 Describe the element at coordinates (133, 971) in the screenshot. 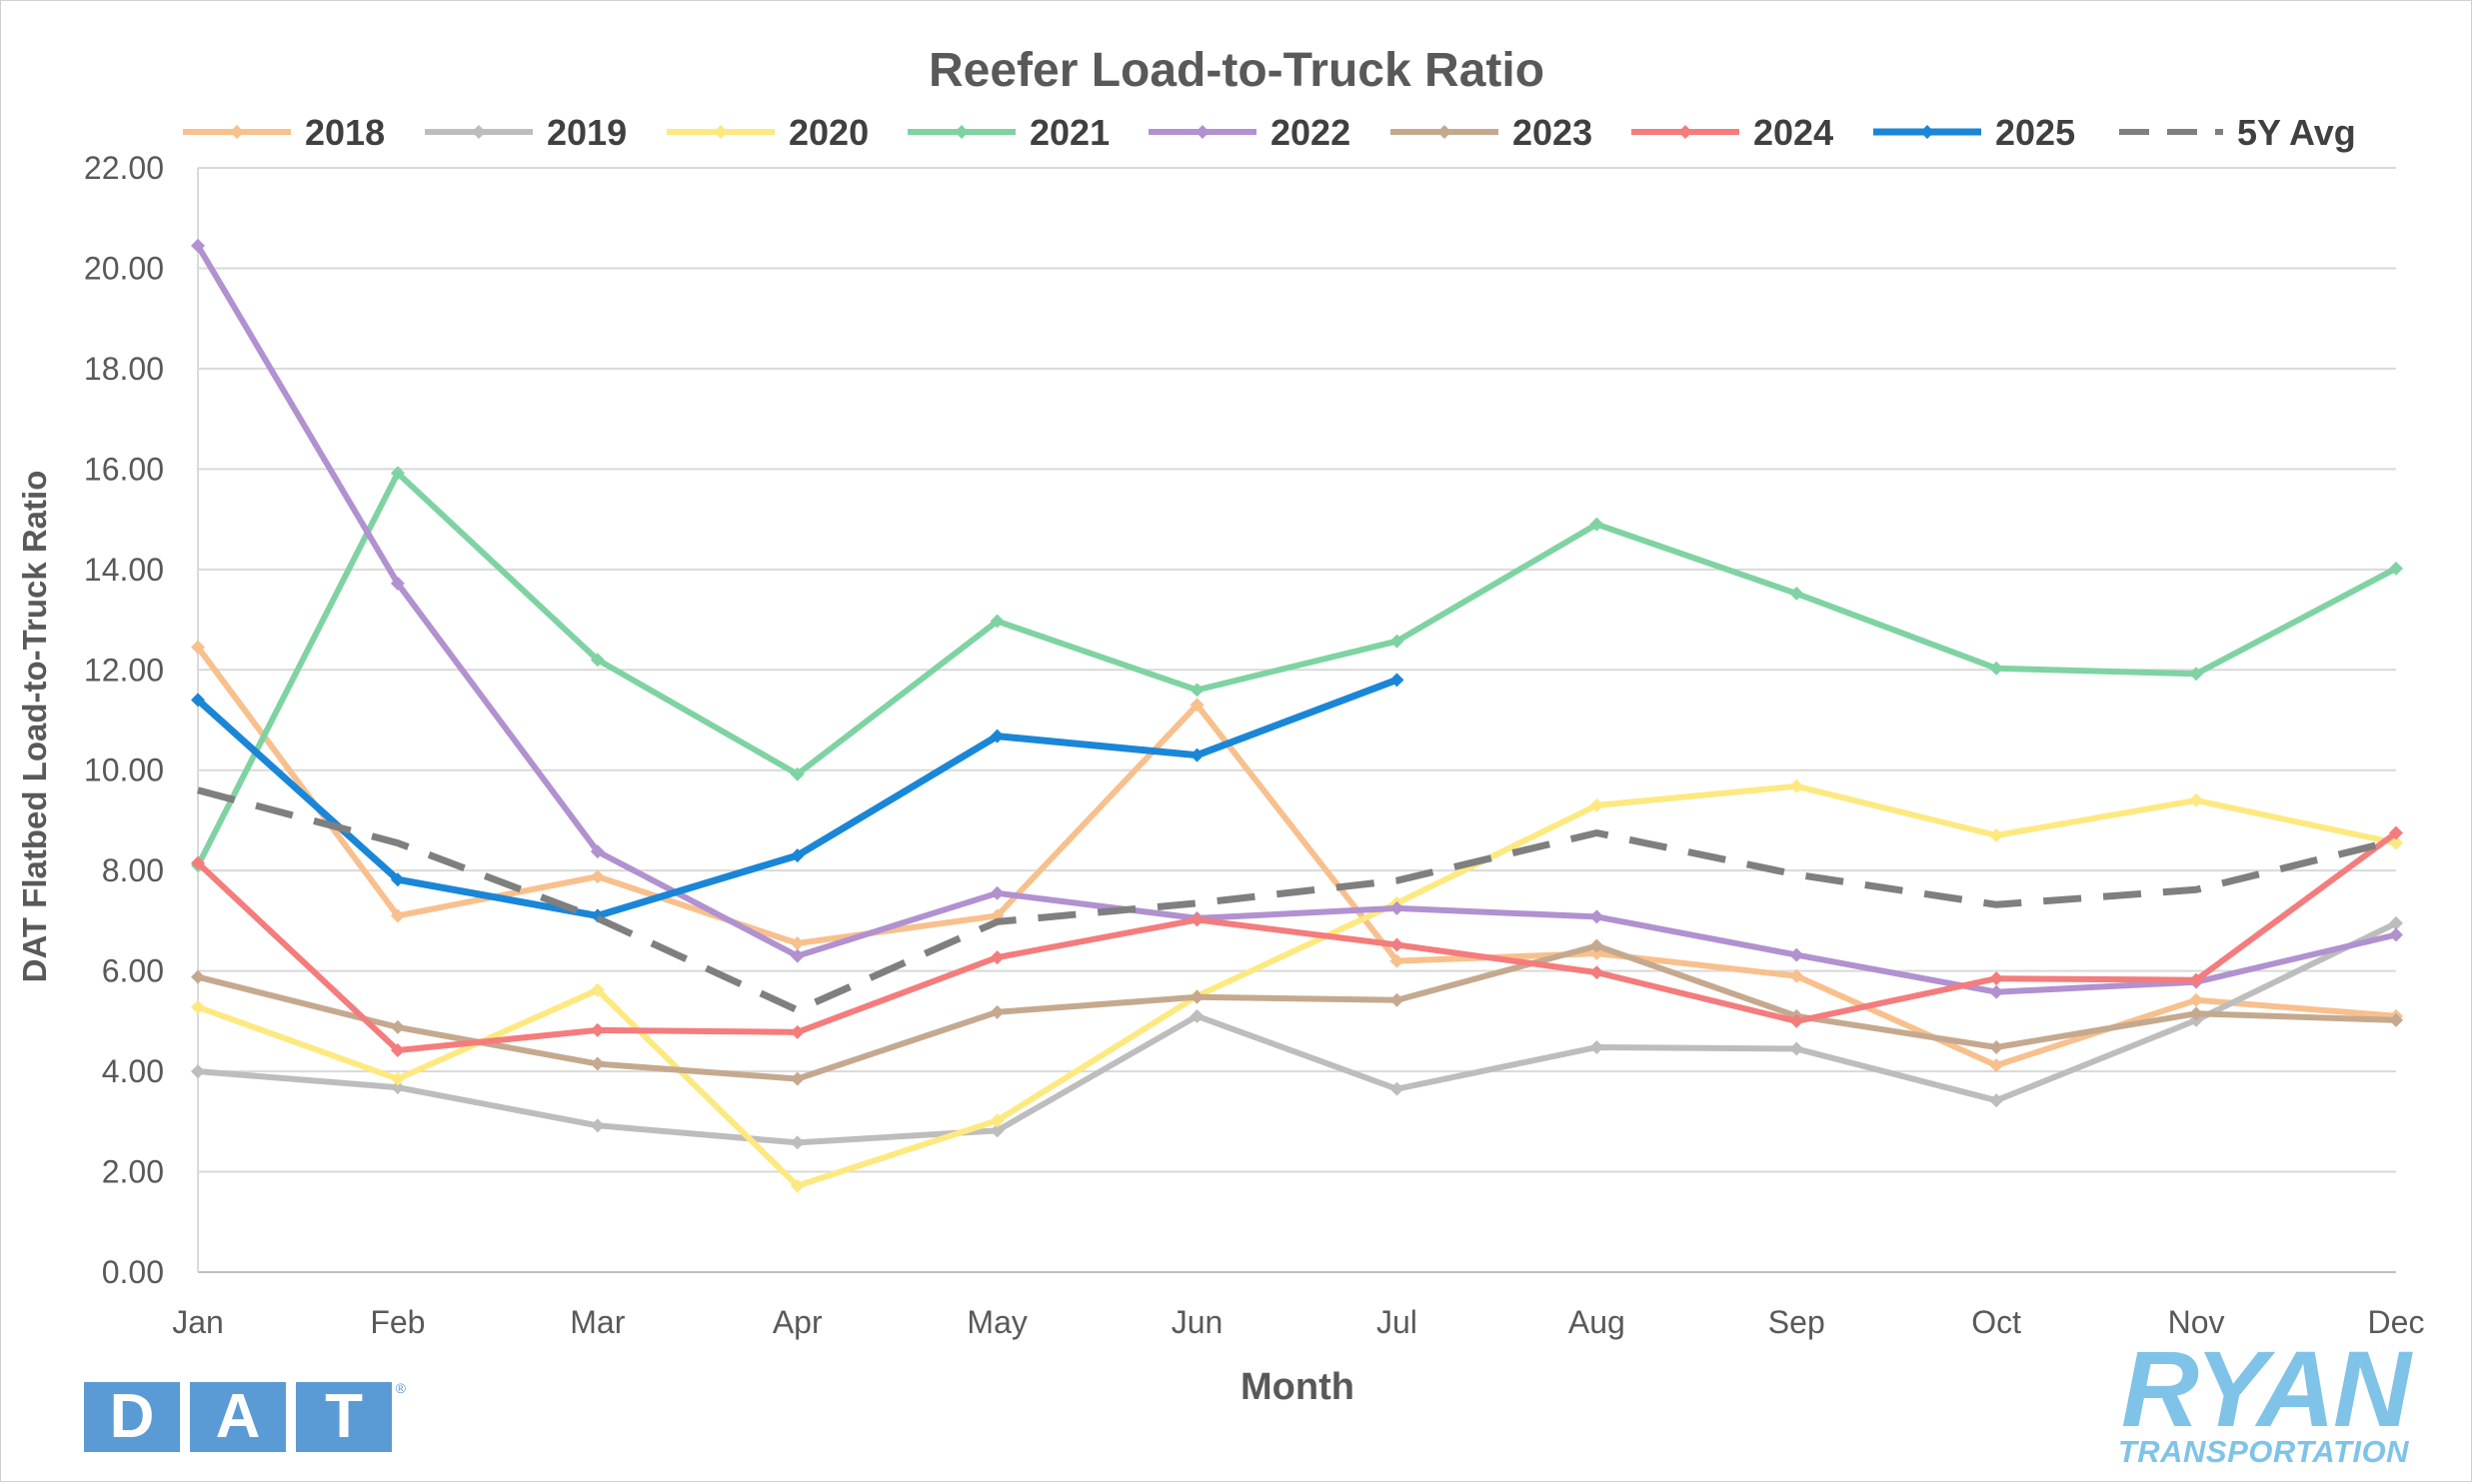

I see `y-tick-label: 6.00` at that location.